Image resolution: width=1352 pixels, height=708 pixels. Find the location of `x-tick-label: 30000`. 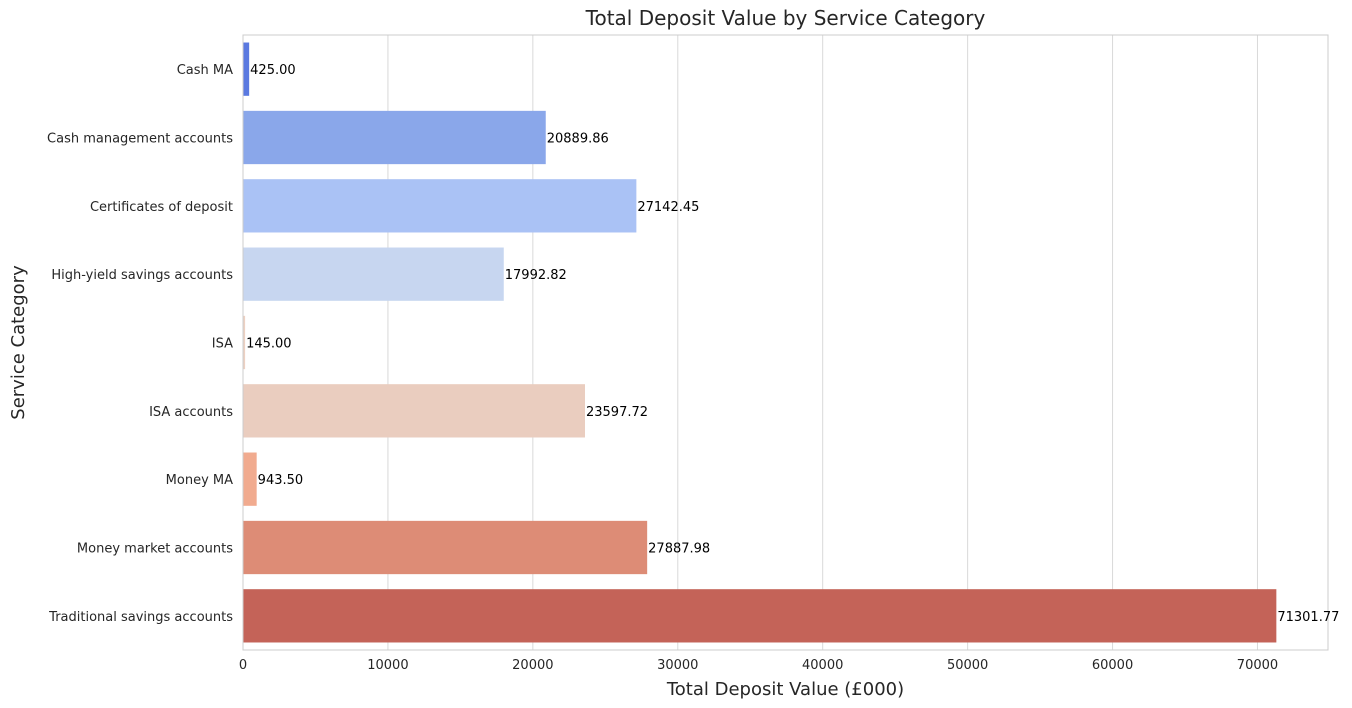

x-tick-label: 30000 is located at coordinates (677, 665).